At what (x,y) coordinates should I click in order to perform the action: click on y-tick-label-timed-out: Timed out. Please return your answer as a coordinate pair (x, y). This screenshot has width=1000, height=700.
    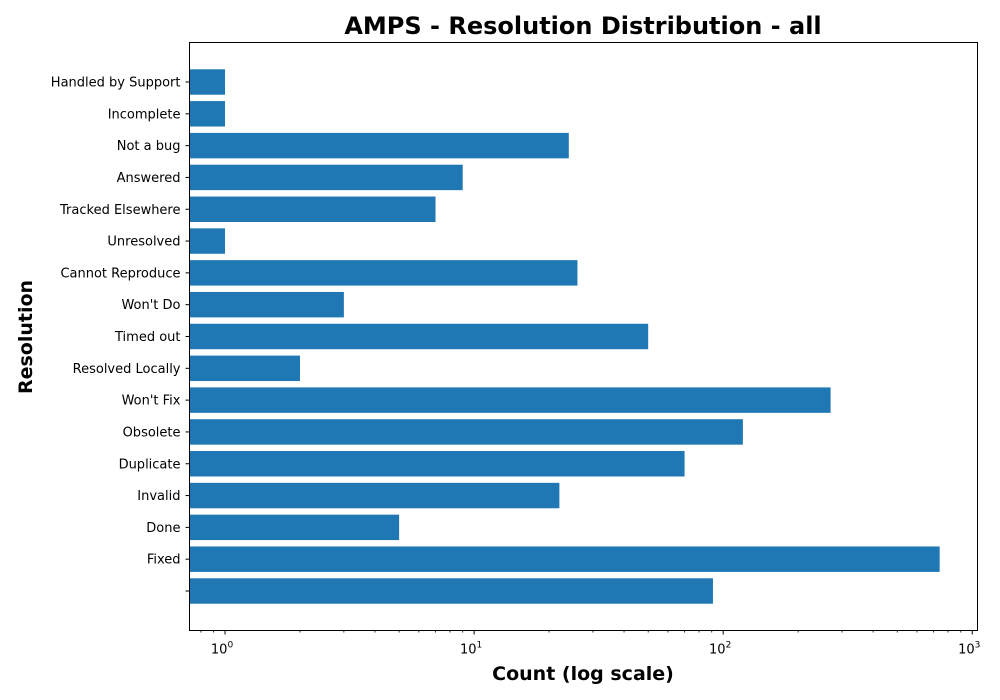
    Looking at the image, I should click on (147, 337).